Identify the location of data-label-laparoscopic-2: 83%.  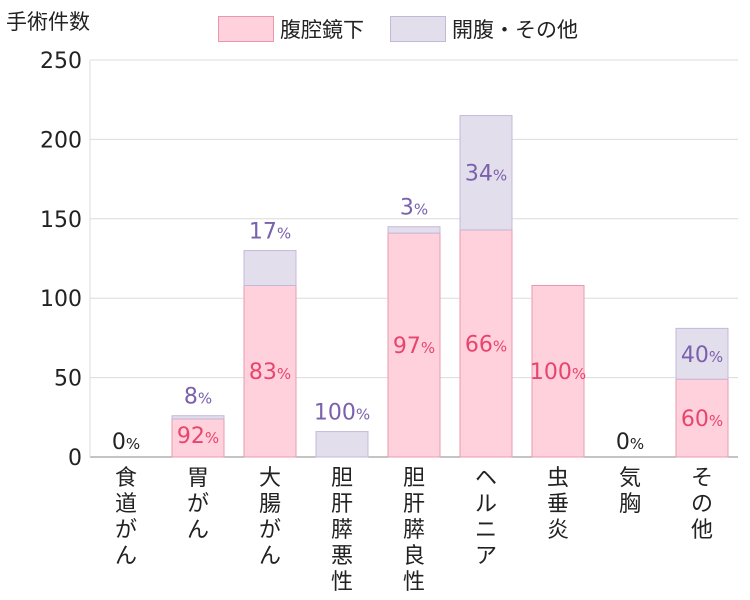
(270, 372).